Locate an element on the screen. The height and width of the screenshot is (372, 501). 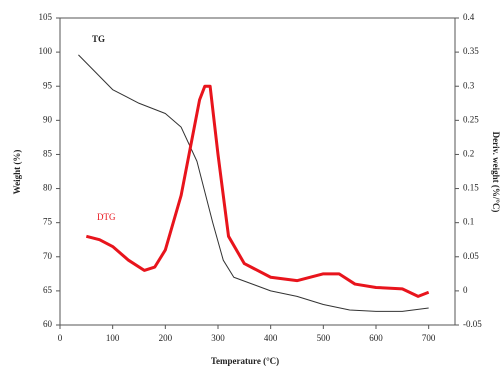
y2-tick-label: 0.05 is located at coordinates (471, 256).